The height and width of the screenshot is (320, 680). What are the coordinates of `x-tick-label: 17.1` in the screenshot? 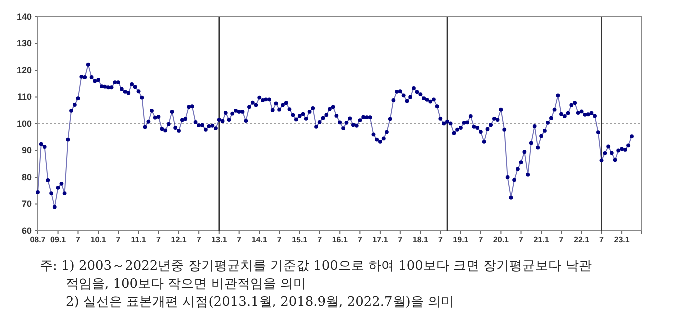 It's located at (380, 240).